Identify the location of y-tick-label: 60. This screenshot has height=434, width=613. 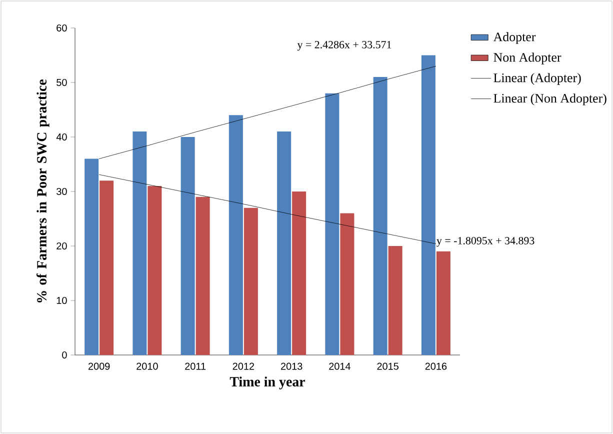
(61, 28).